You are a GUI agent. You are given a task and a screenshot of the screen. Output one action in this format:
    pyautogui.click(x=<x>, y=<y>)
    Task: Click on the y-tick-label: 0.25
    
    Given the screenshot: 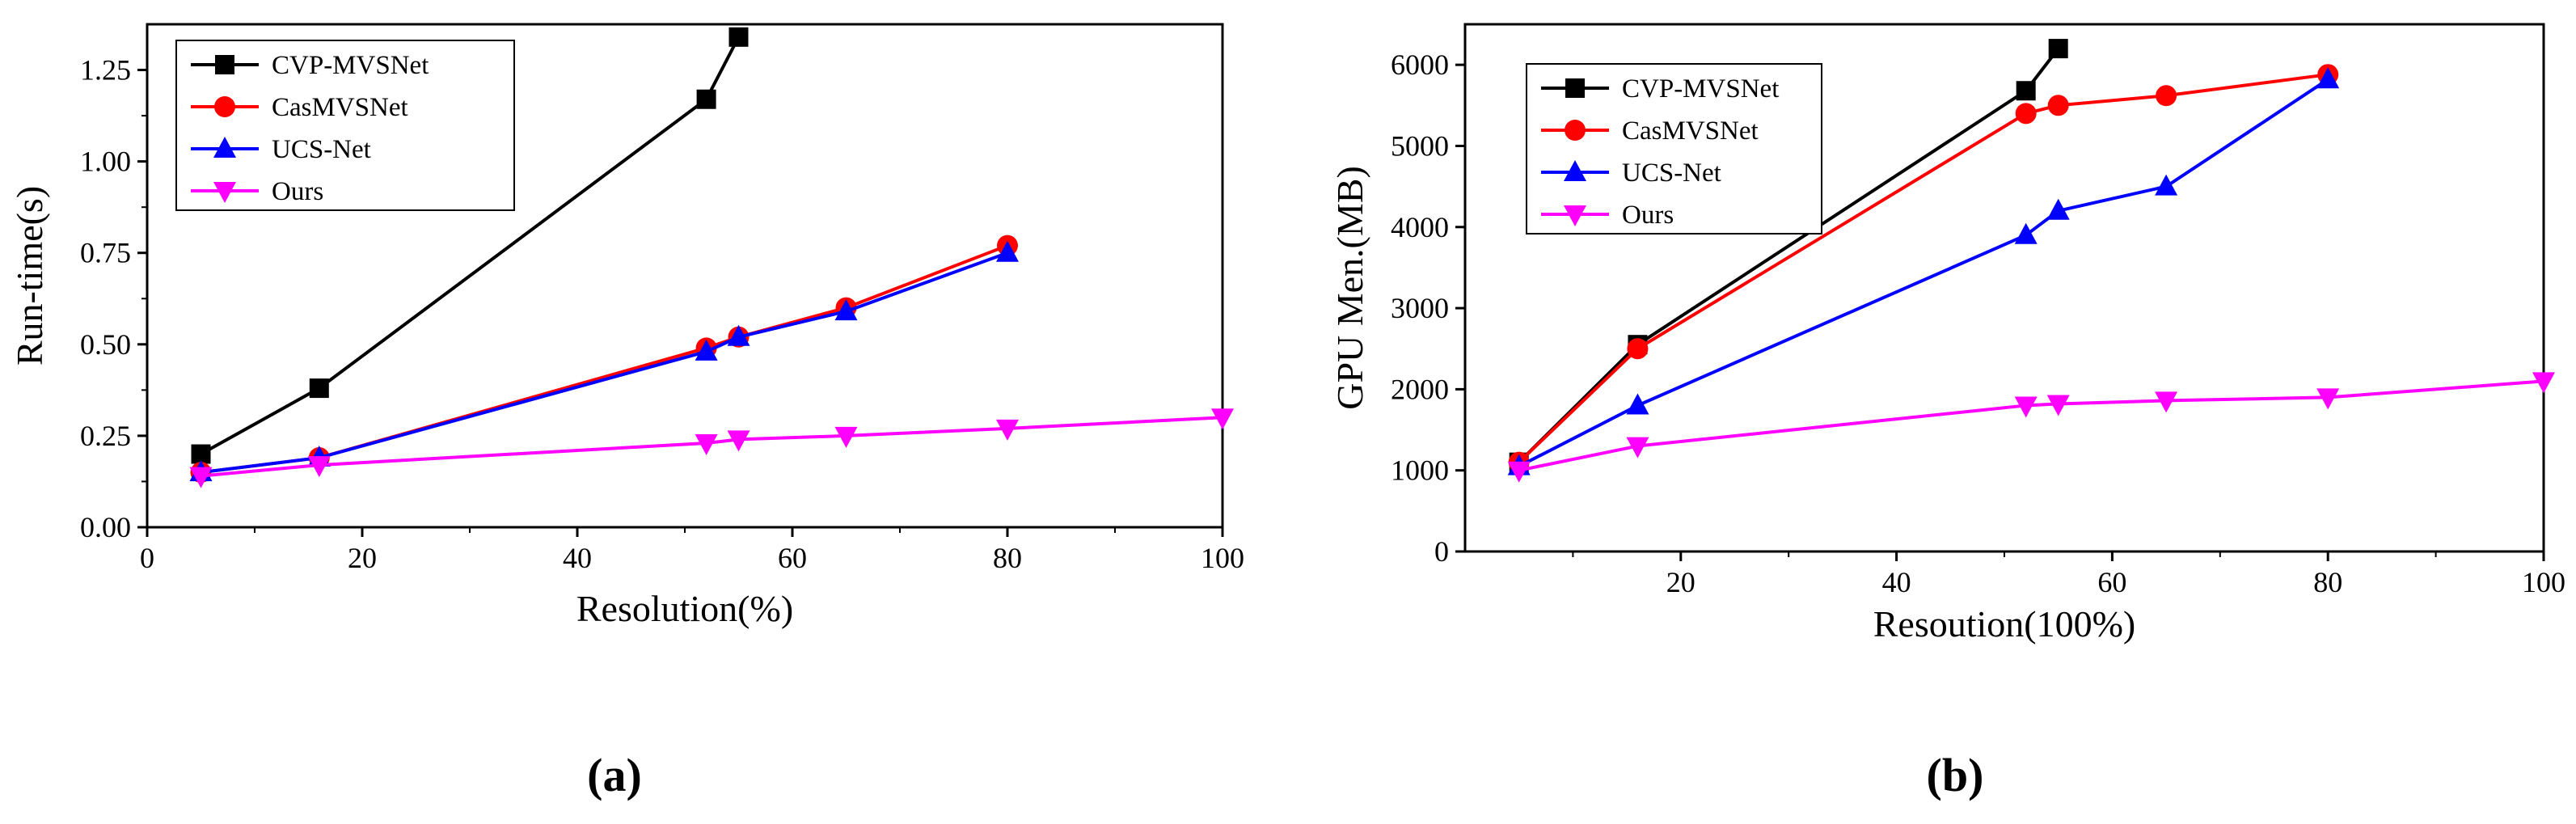 What is the action you would take?
    pyautogui.click(x=105, y=436)
    